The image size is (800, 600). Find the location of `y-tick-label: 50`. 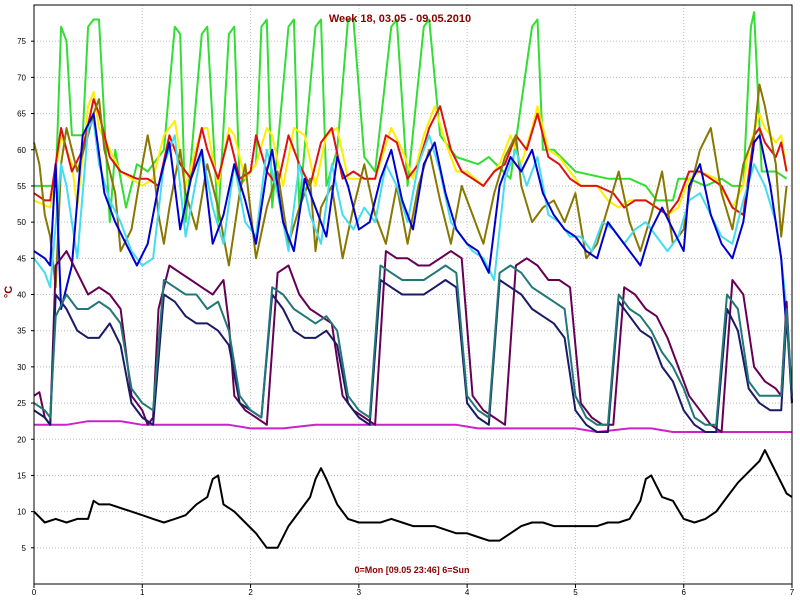

y-tick-label: 50 is located at coordinates (21, 222).